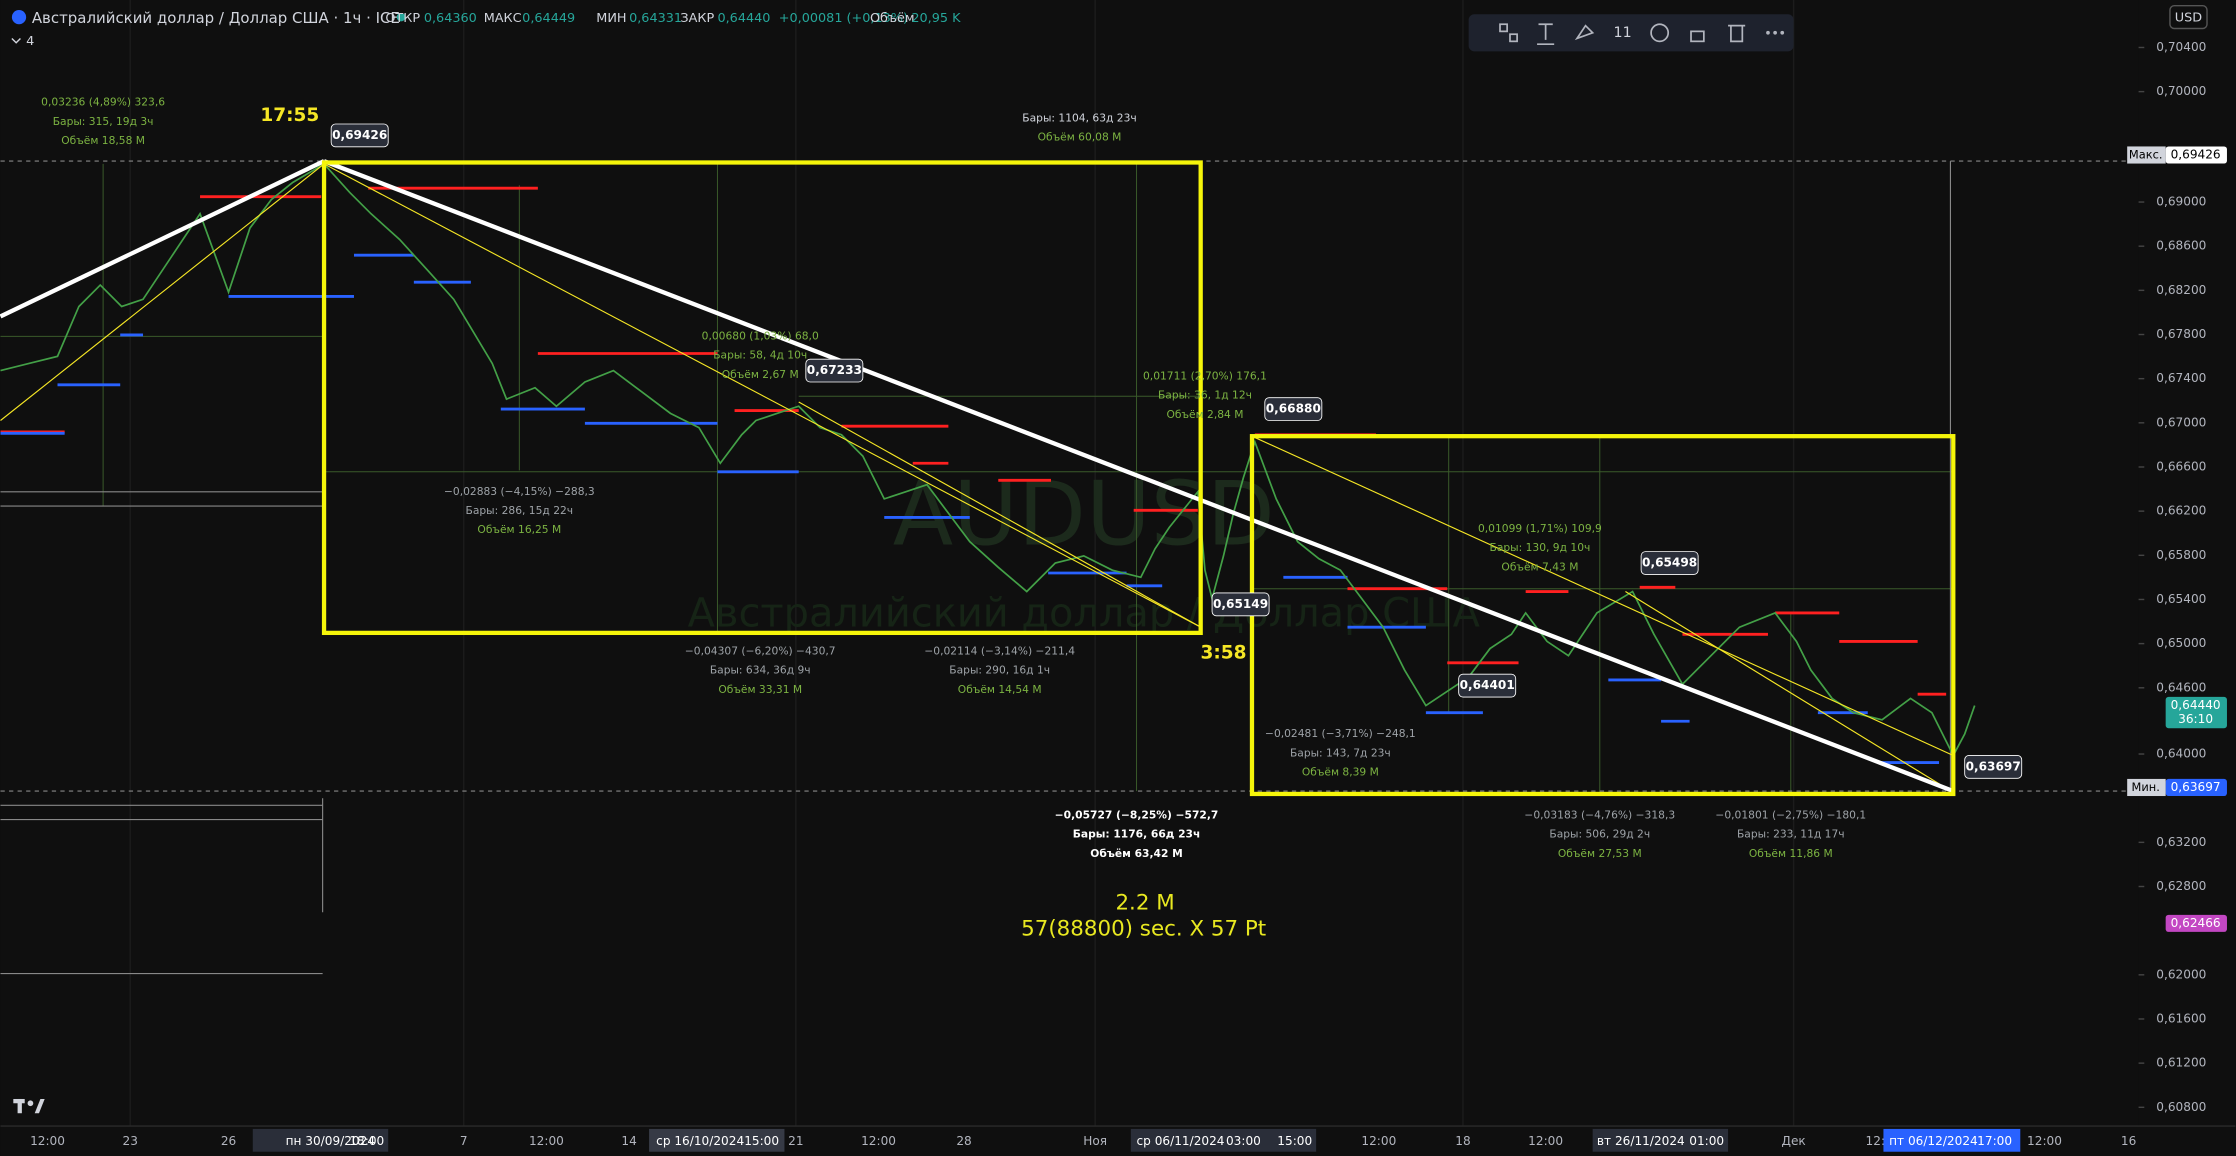  I want to click on price-marker-label: 0,64440, so click(2196, 705).